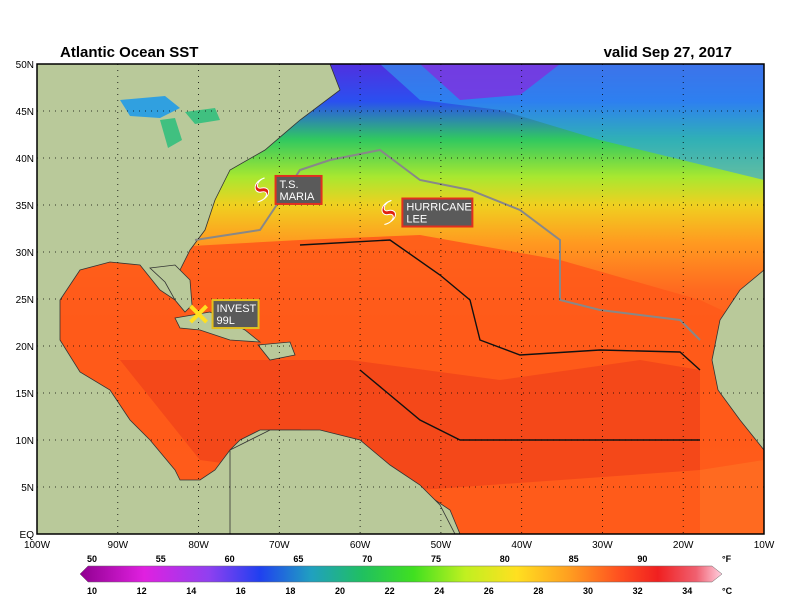  Describe the element at coordinates (25, 159) in the screenshot. I see `lat-label: 40N` at that location.